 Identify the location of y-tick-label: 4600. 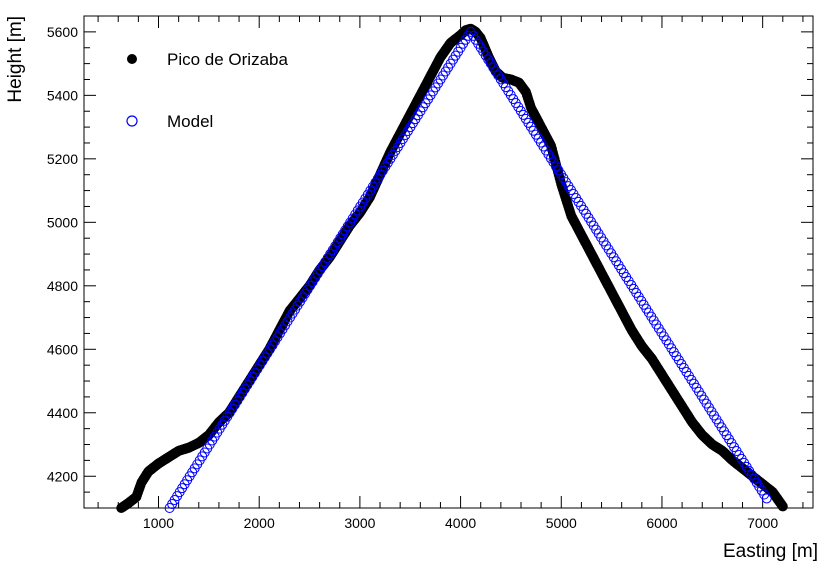
(62, 349).